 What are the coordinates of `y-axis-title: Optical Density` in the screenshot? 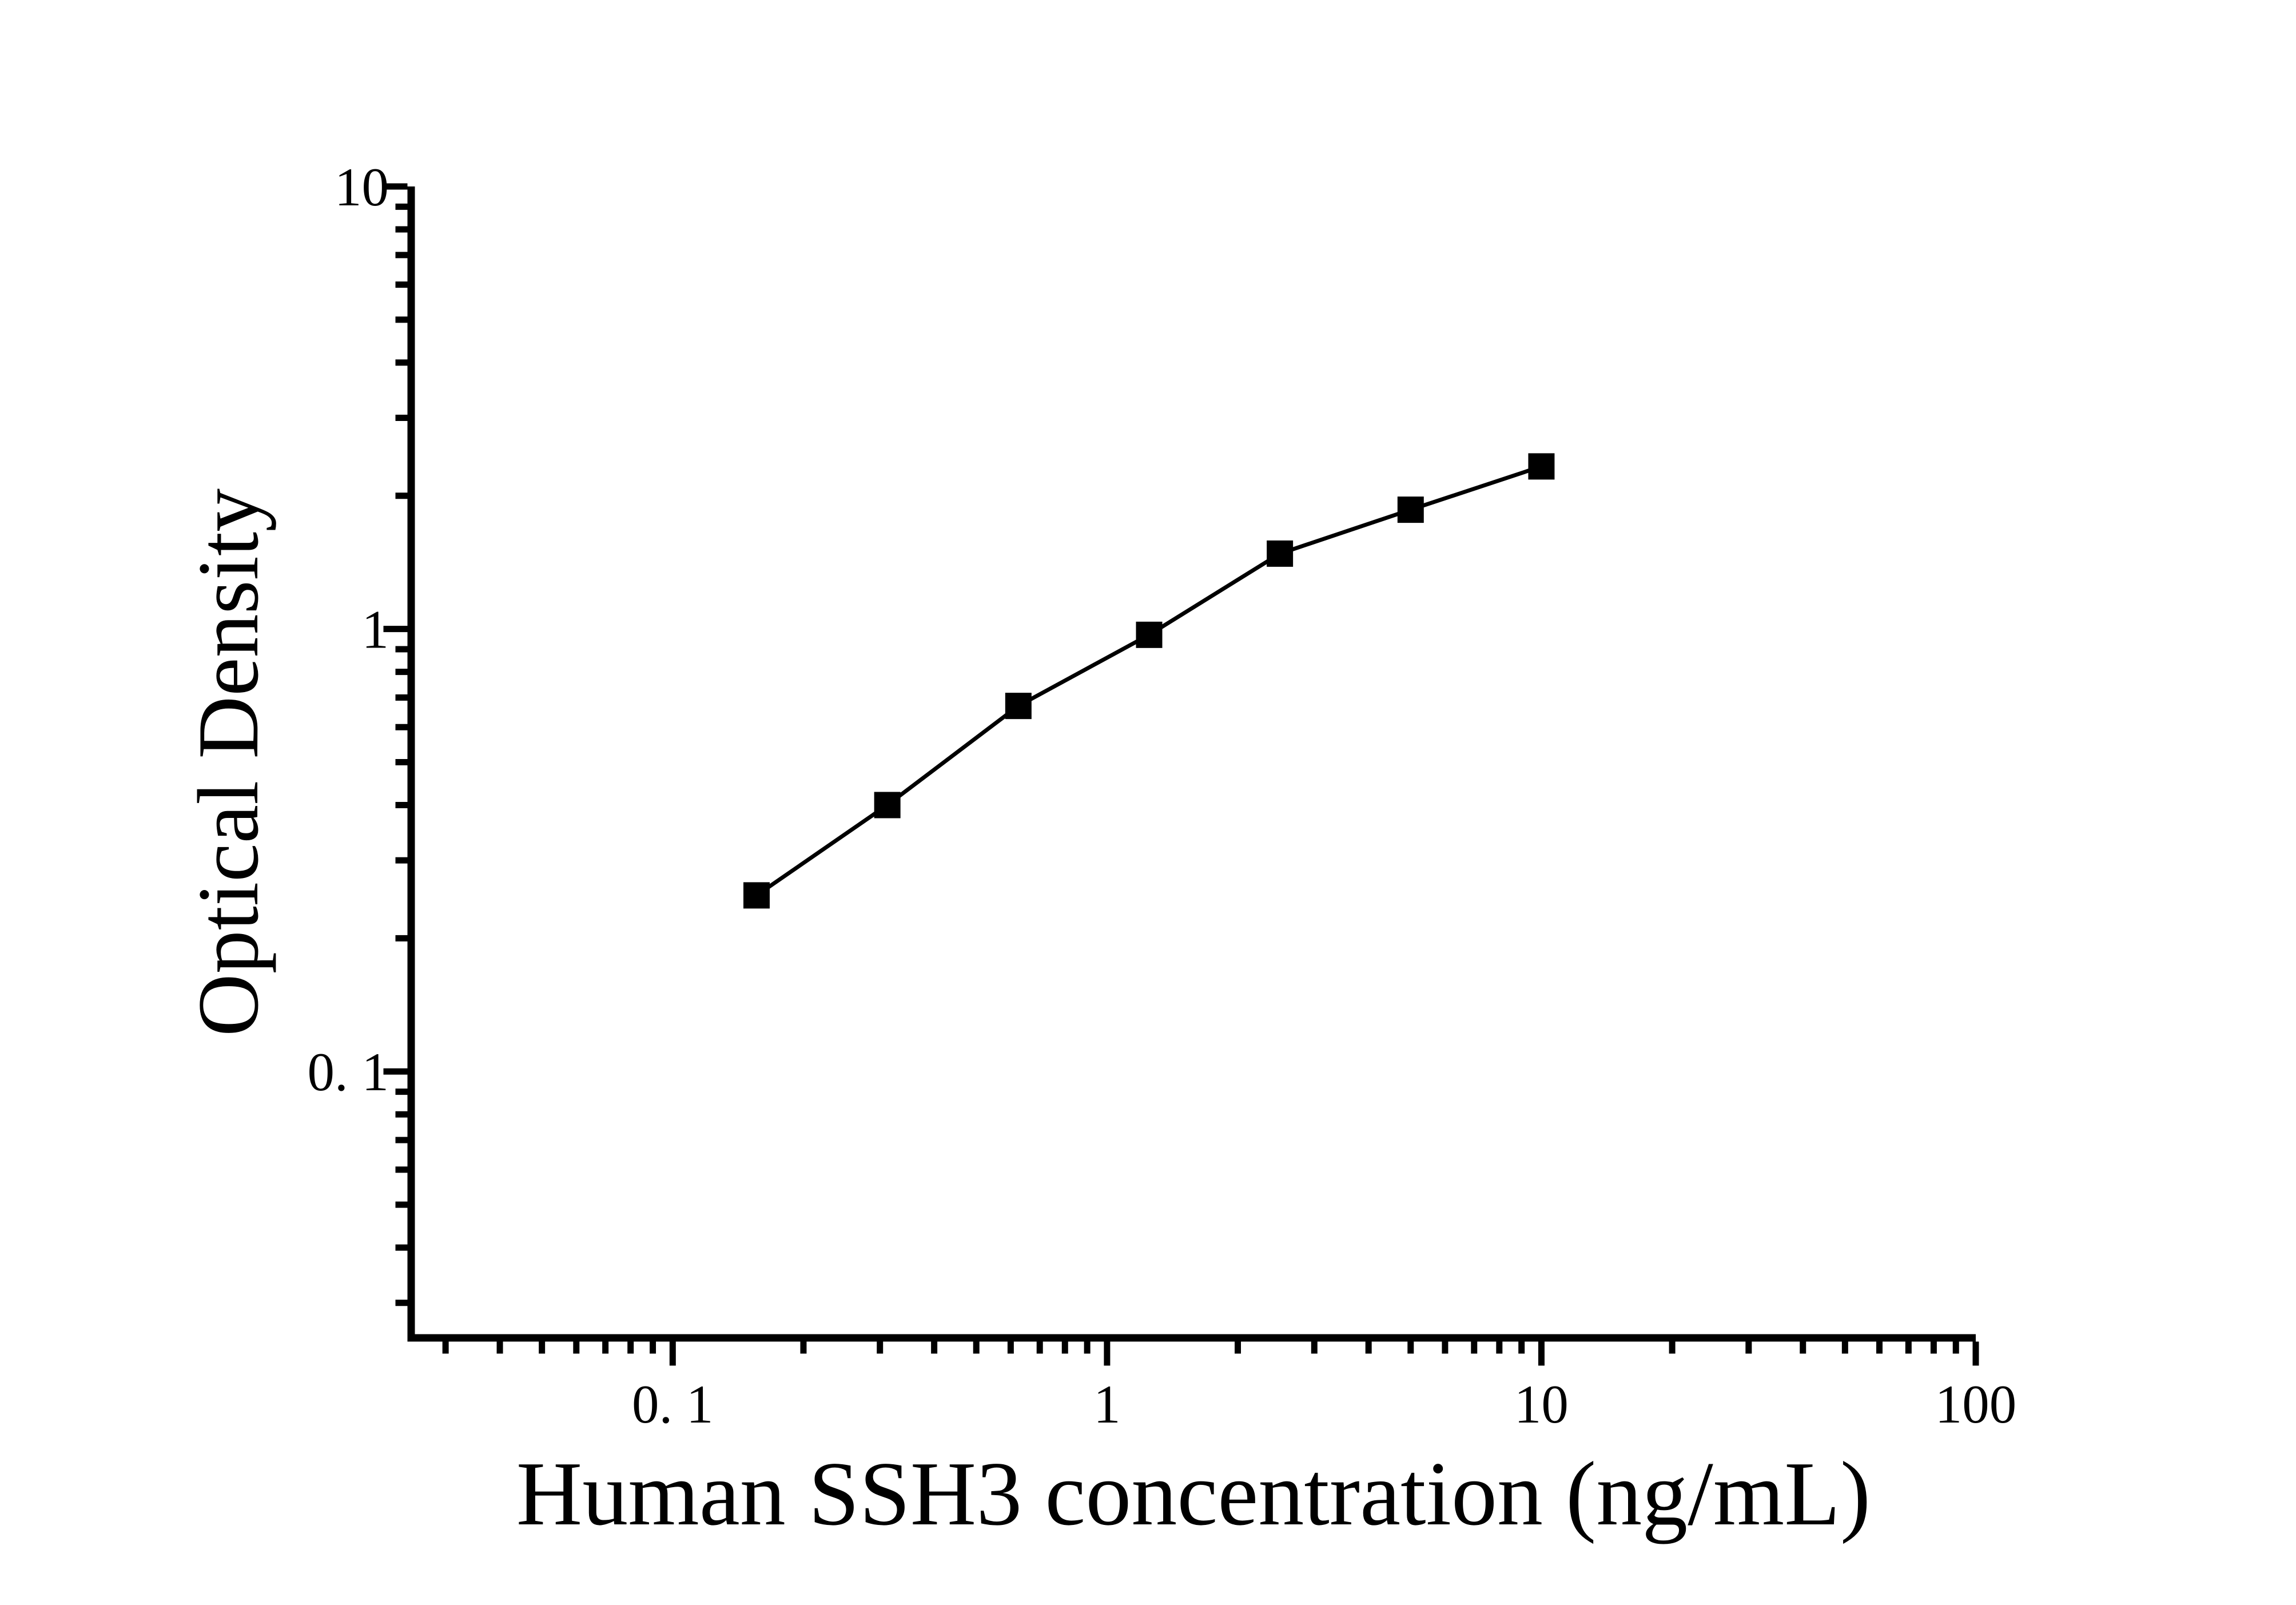 It's located at (228, 762).